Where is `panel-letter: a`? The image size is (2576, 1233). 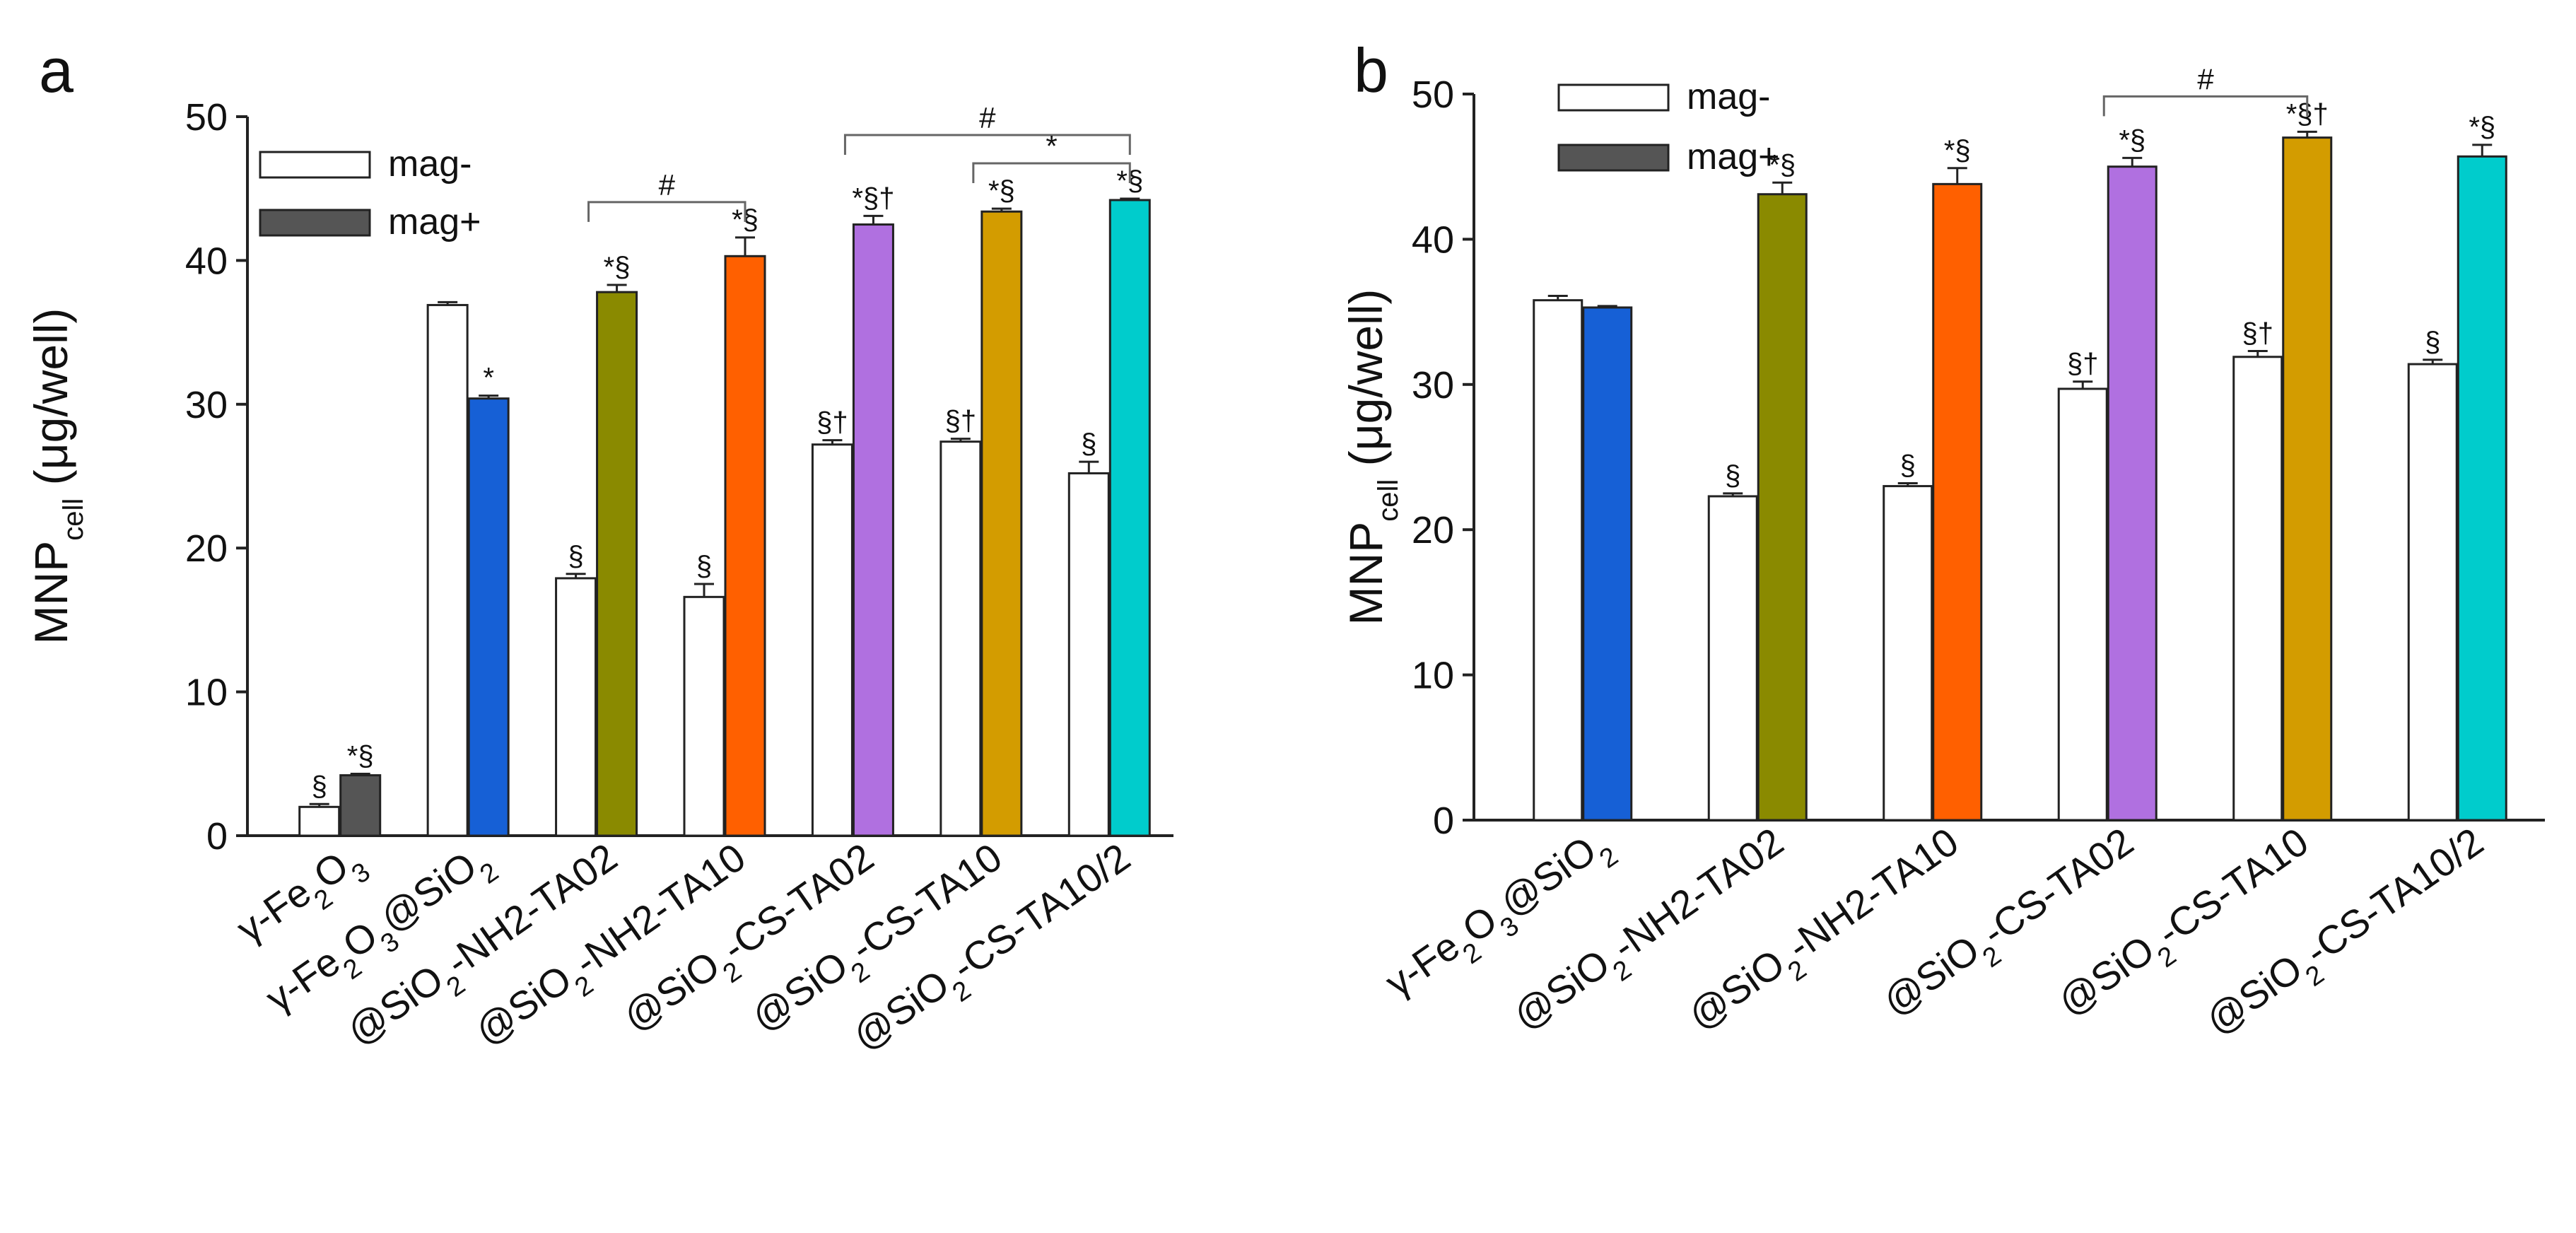
panel-letter: a is located at coordinates (56, 70).